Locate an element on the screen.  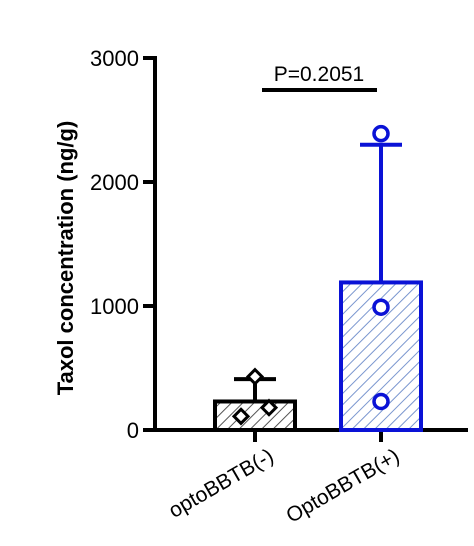
category-labels: optoBBTB(-) OptoBBTB(+) is located at coordinates (284, 485).